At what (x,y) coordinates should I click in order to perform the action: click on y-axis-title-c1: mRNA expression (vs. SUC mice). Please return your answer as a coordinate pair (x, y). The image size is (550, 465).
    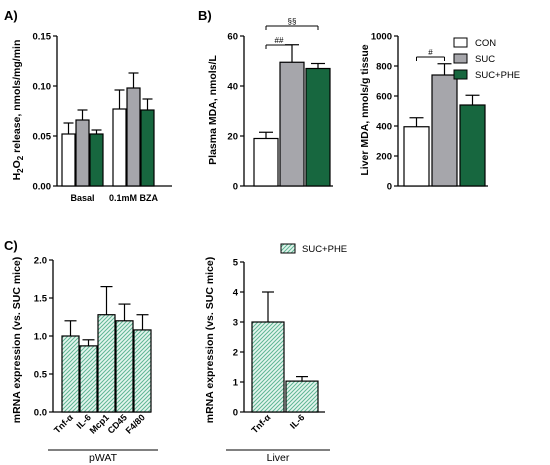
    Looking at the image, I should click on (17, 340).